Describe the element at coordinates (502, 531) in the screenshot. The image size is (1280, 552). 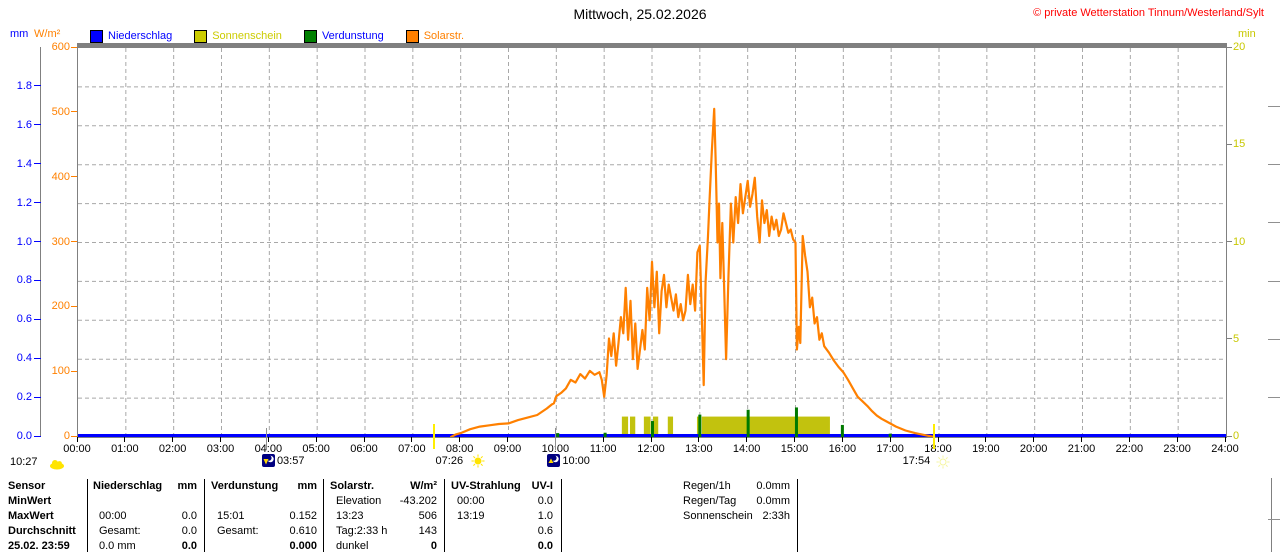
I see `table-cell: 0.6` at that location.